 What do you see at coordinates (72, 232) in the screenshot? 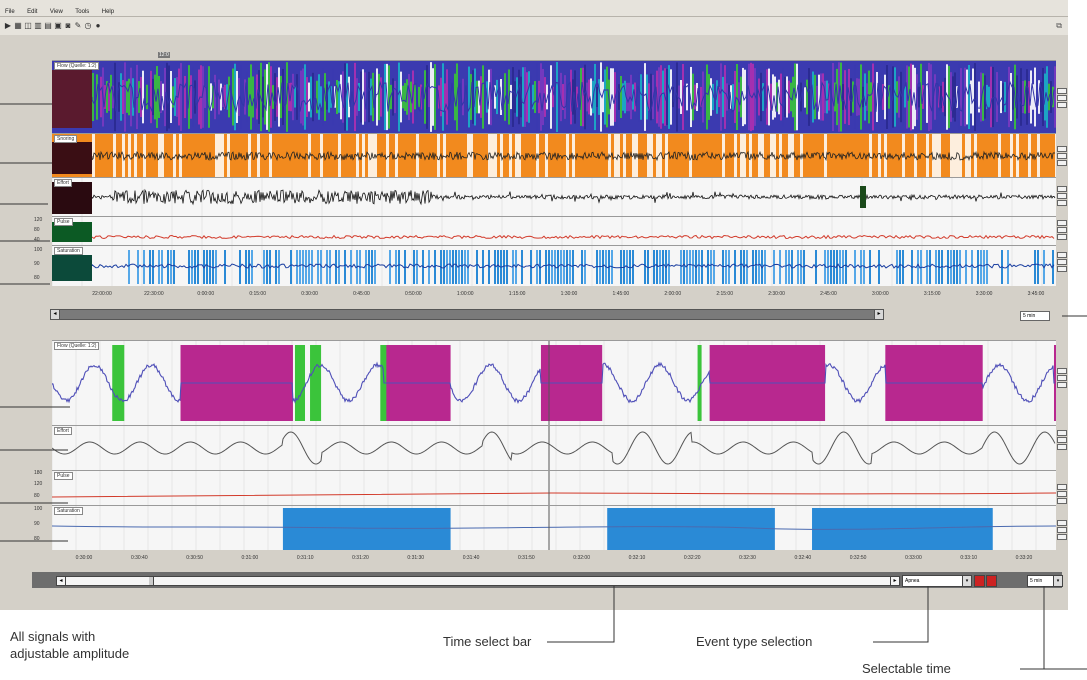
I see `overview-pulse-mini` at bounding box center [72, 232].